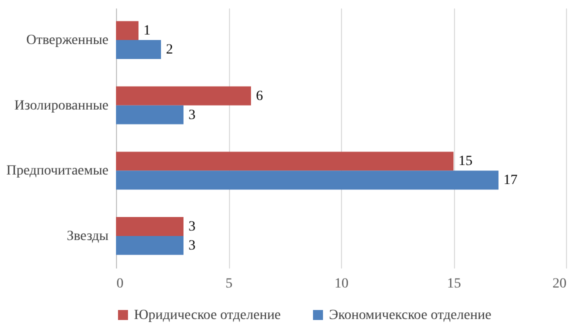 Image resolution: width=584 pixels, height=328 pixels. What do you see at coordinates (67, 40) in the screenshot?
I see `y-tick-label: Отверженные` at bounding box center [67, 40].